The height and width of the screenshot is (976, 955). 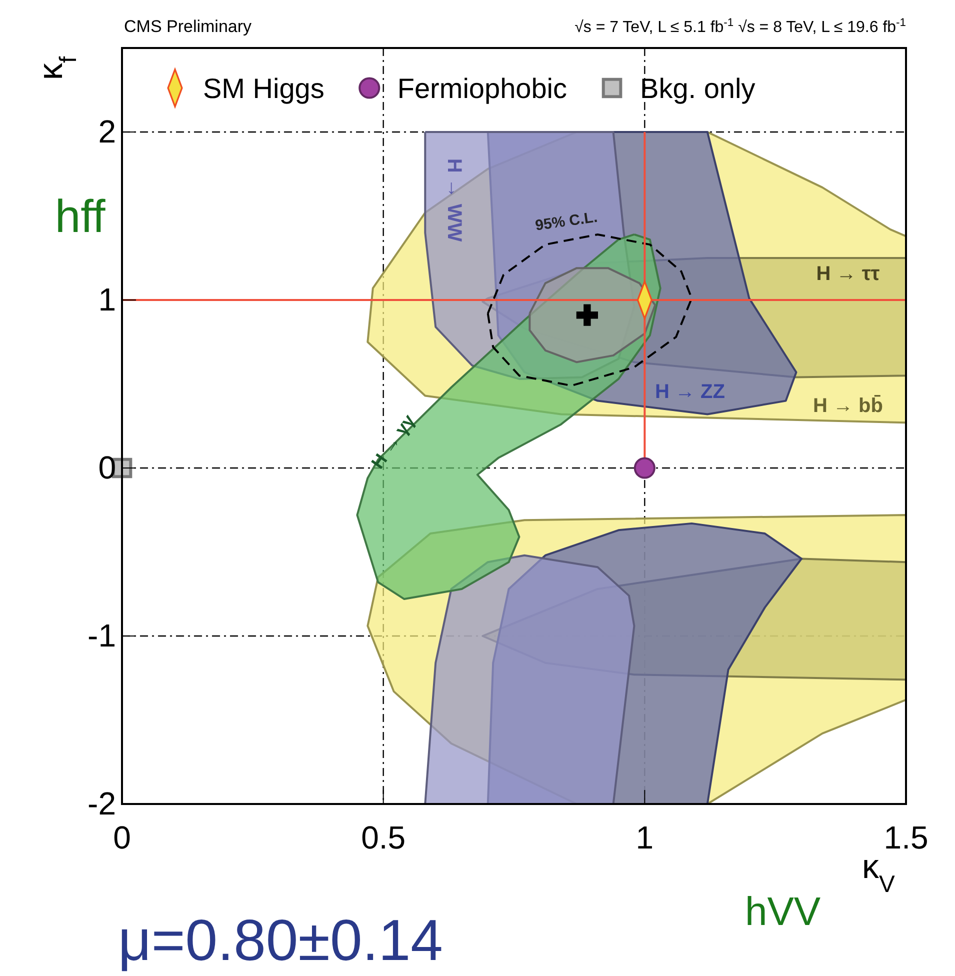 I want to click on y-tick-label: -2, so click(x=102, y=803).